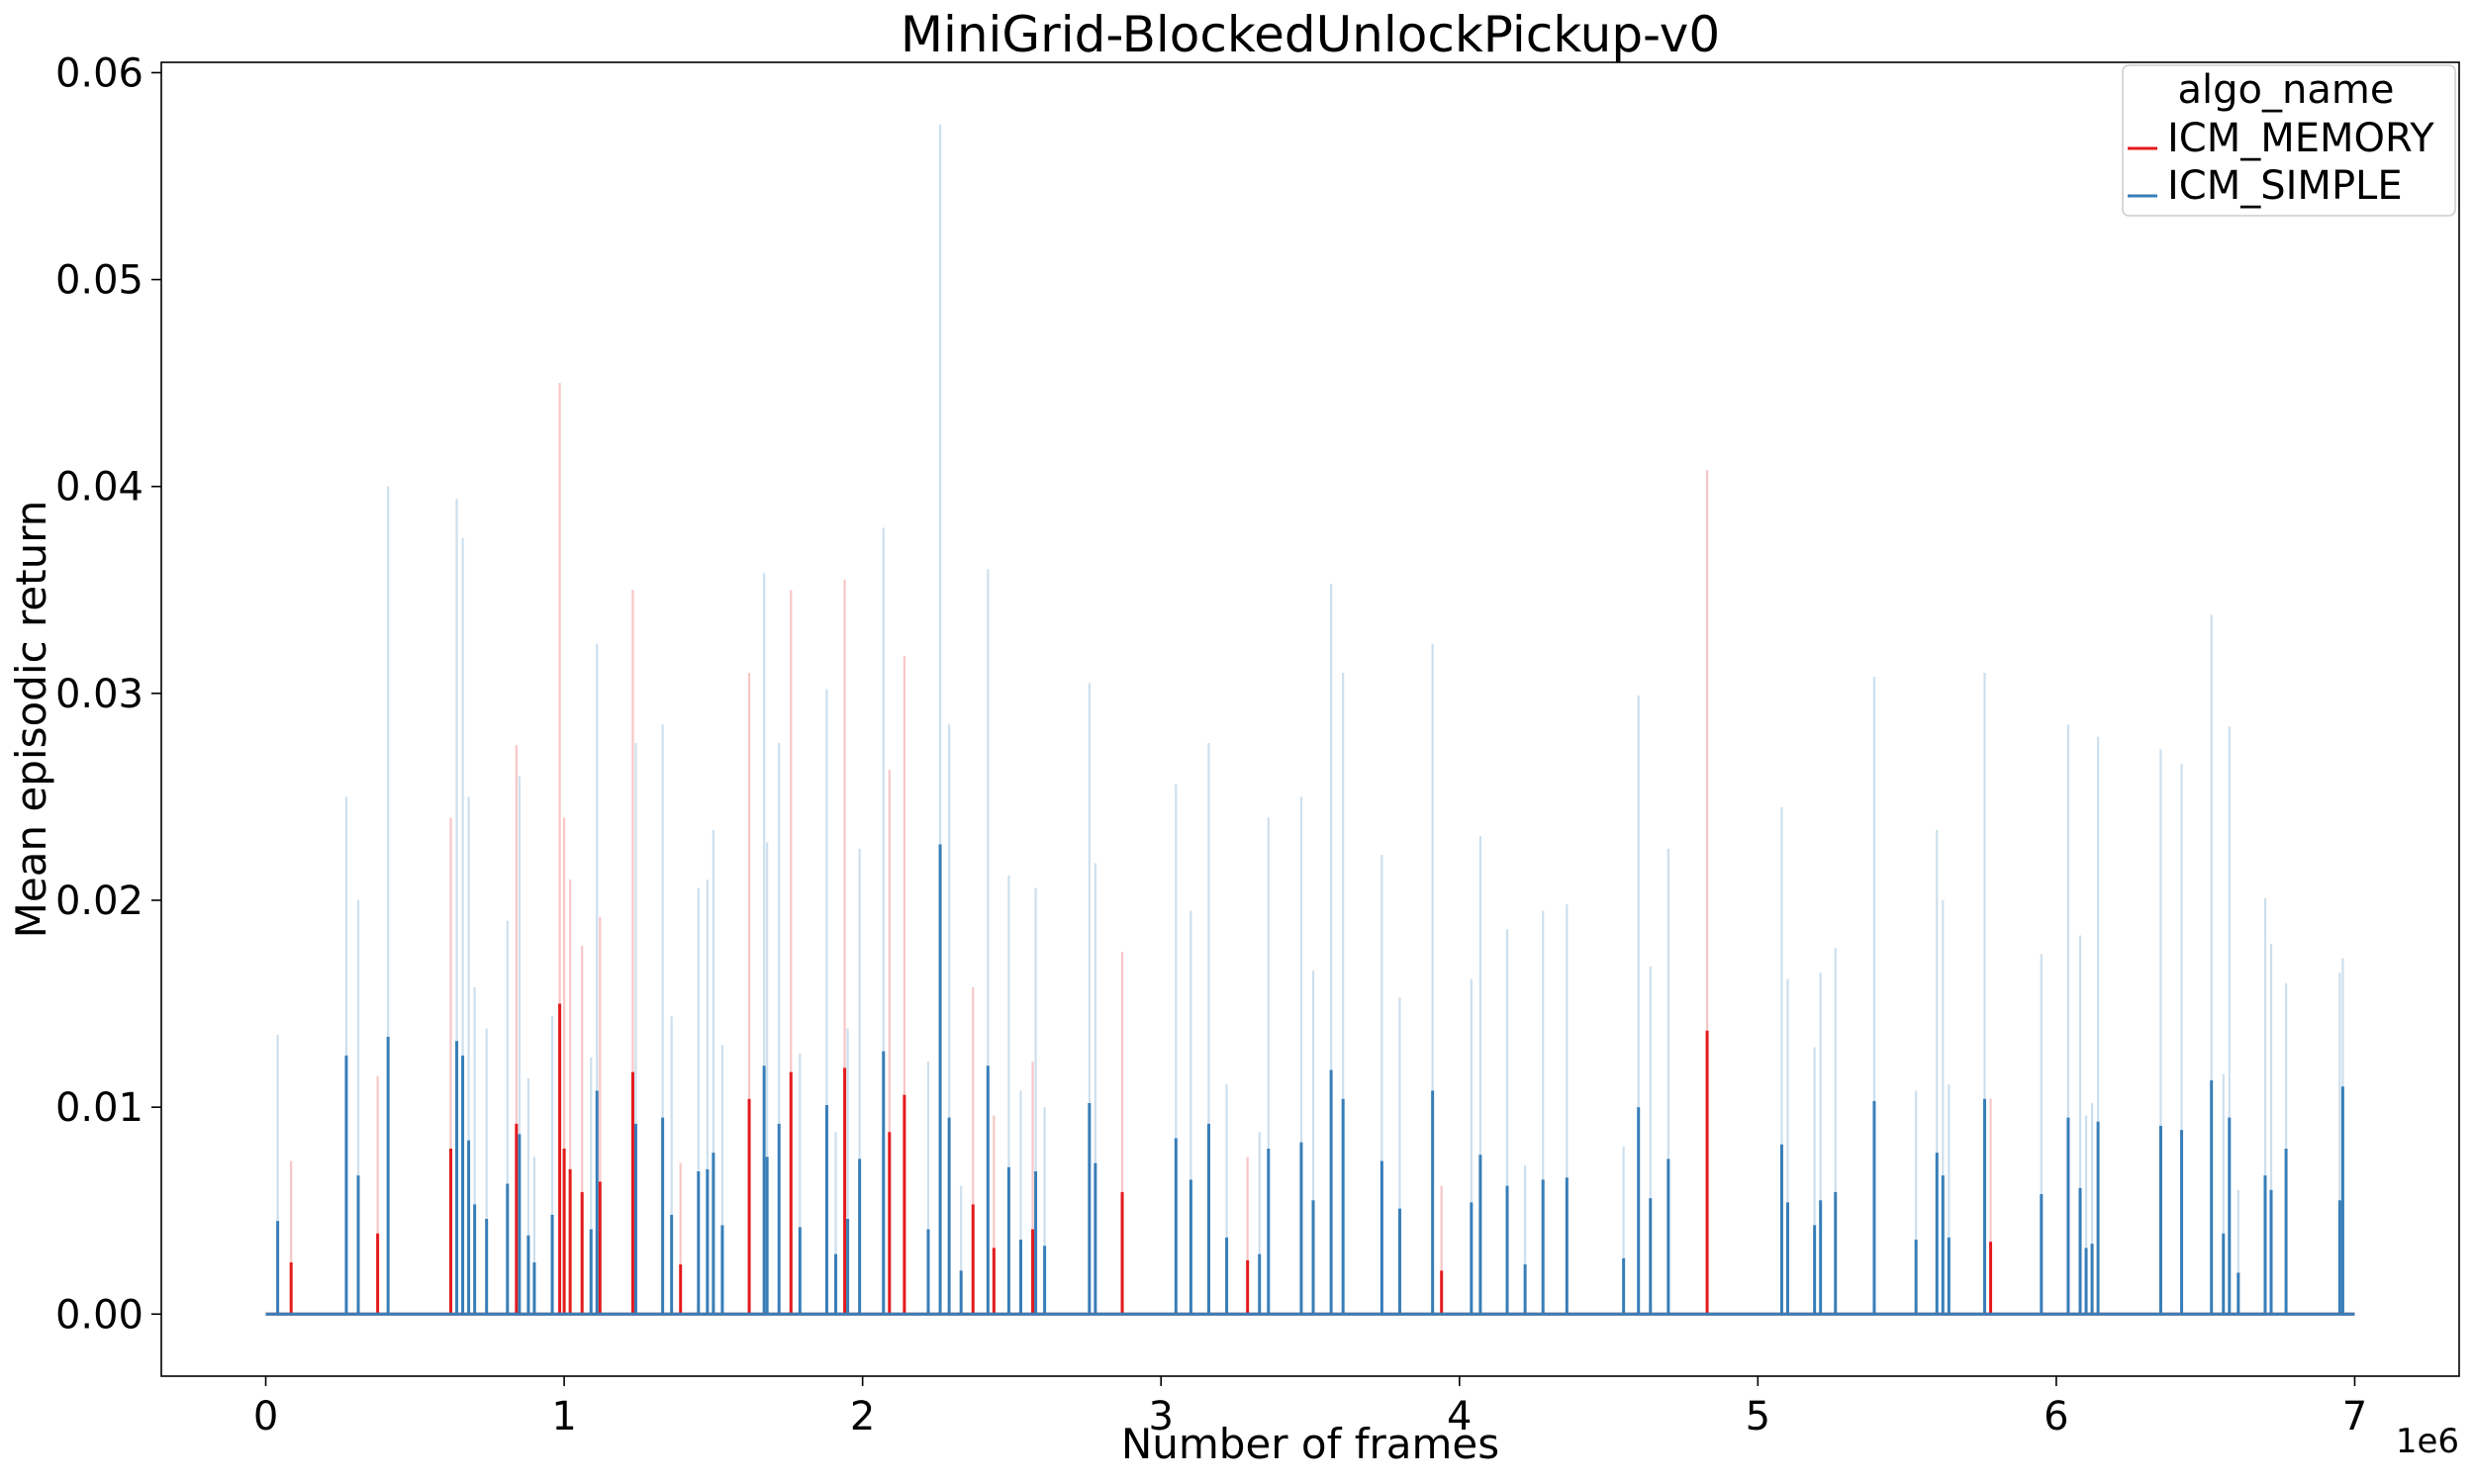 The width and height of the screenshot is (2474, 1484). Describe the element at coordinates (564, 1416) in the screenshot. I see `x-tick-label: 1` at that location.